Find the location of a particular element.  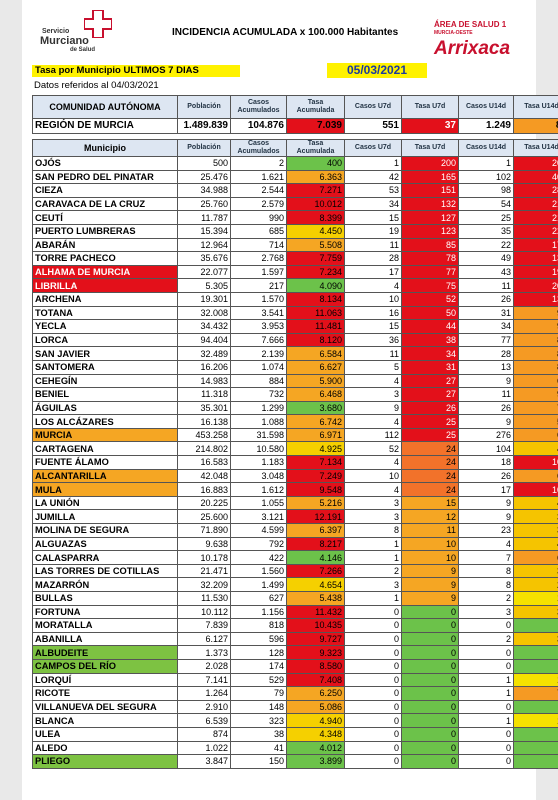

cell: FUENTE ÁLAMO is located at coordinates (105, 462).